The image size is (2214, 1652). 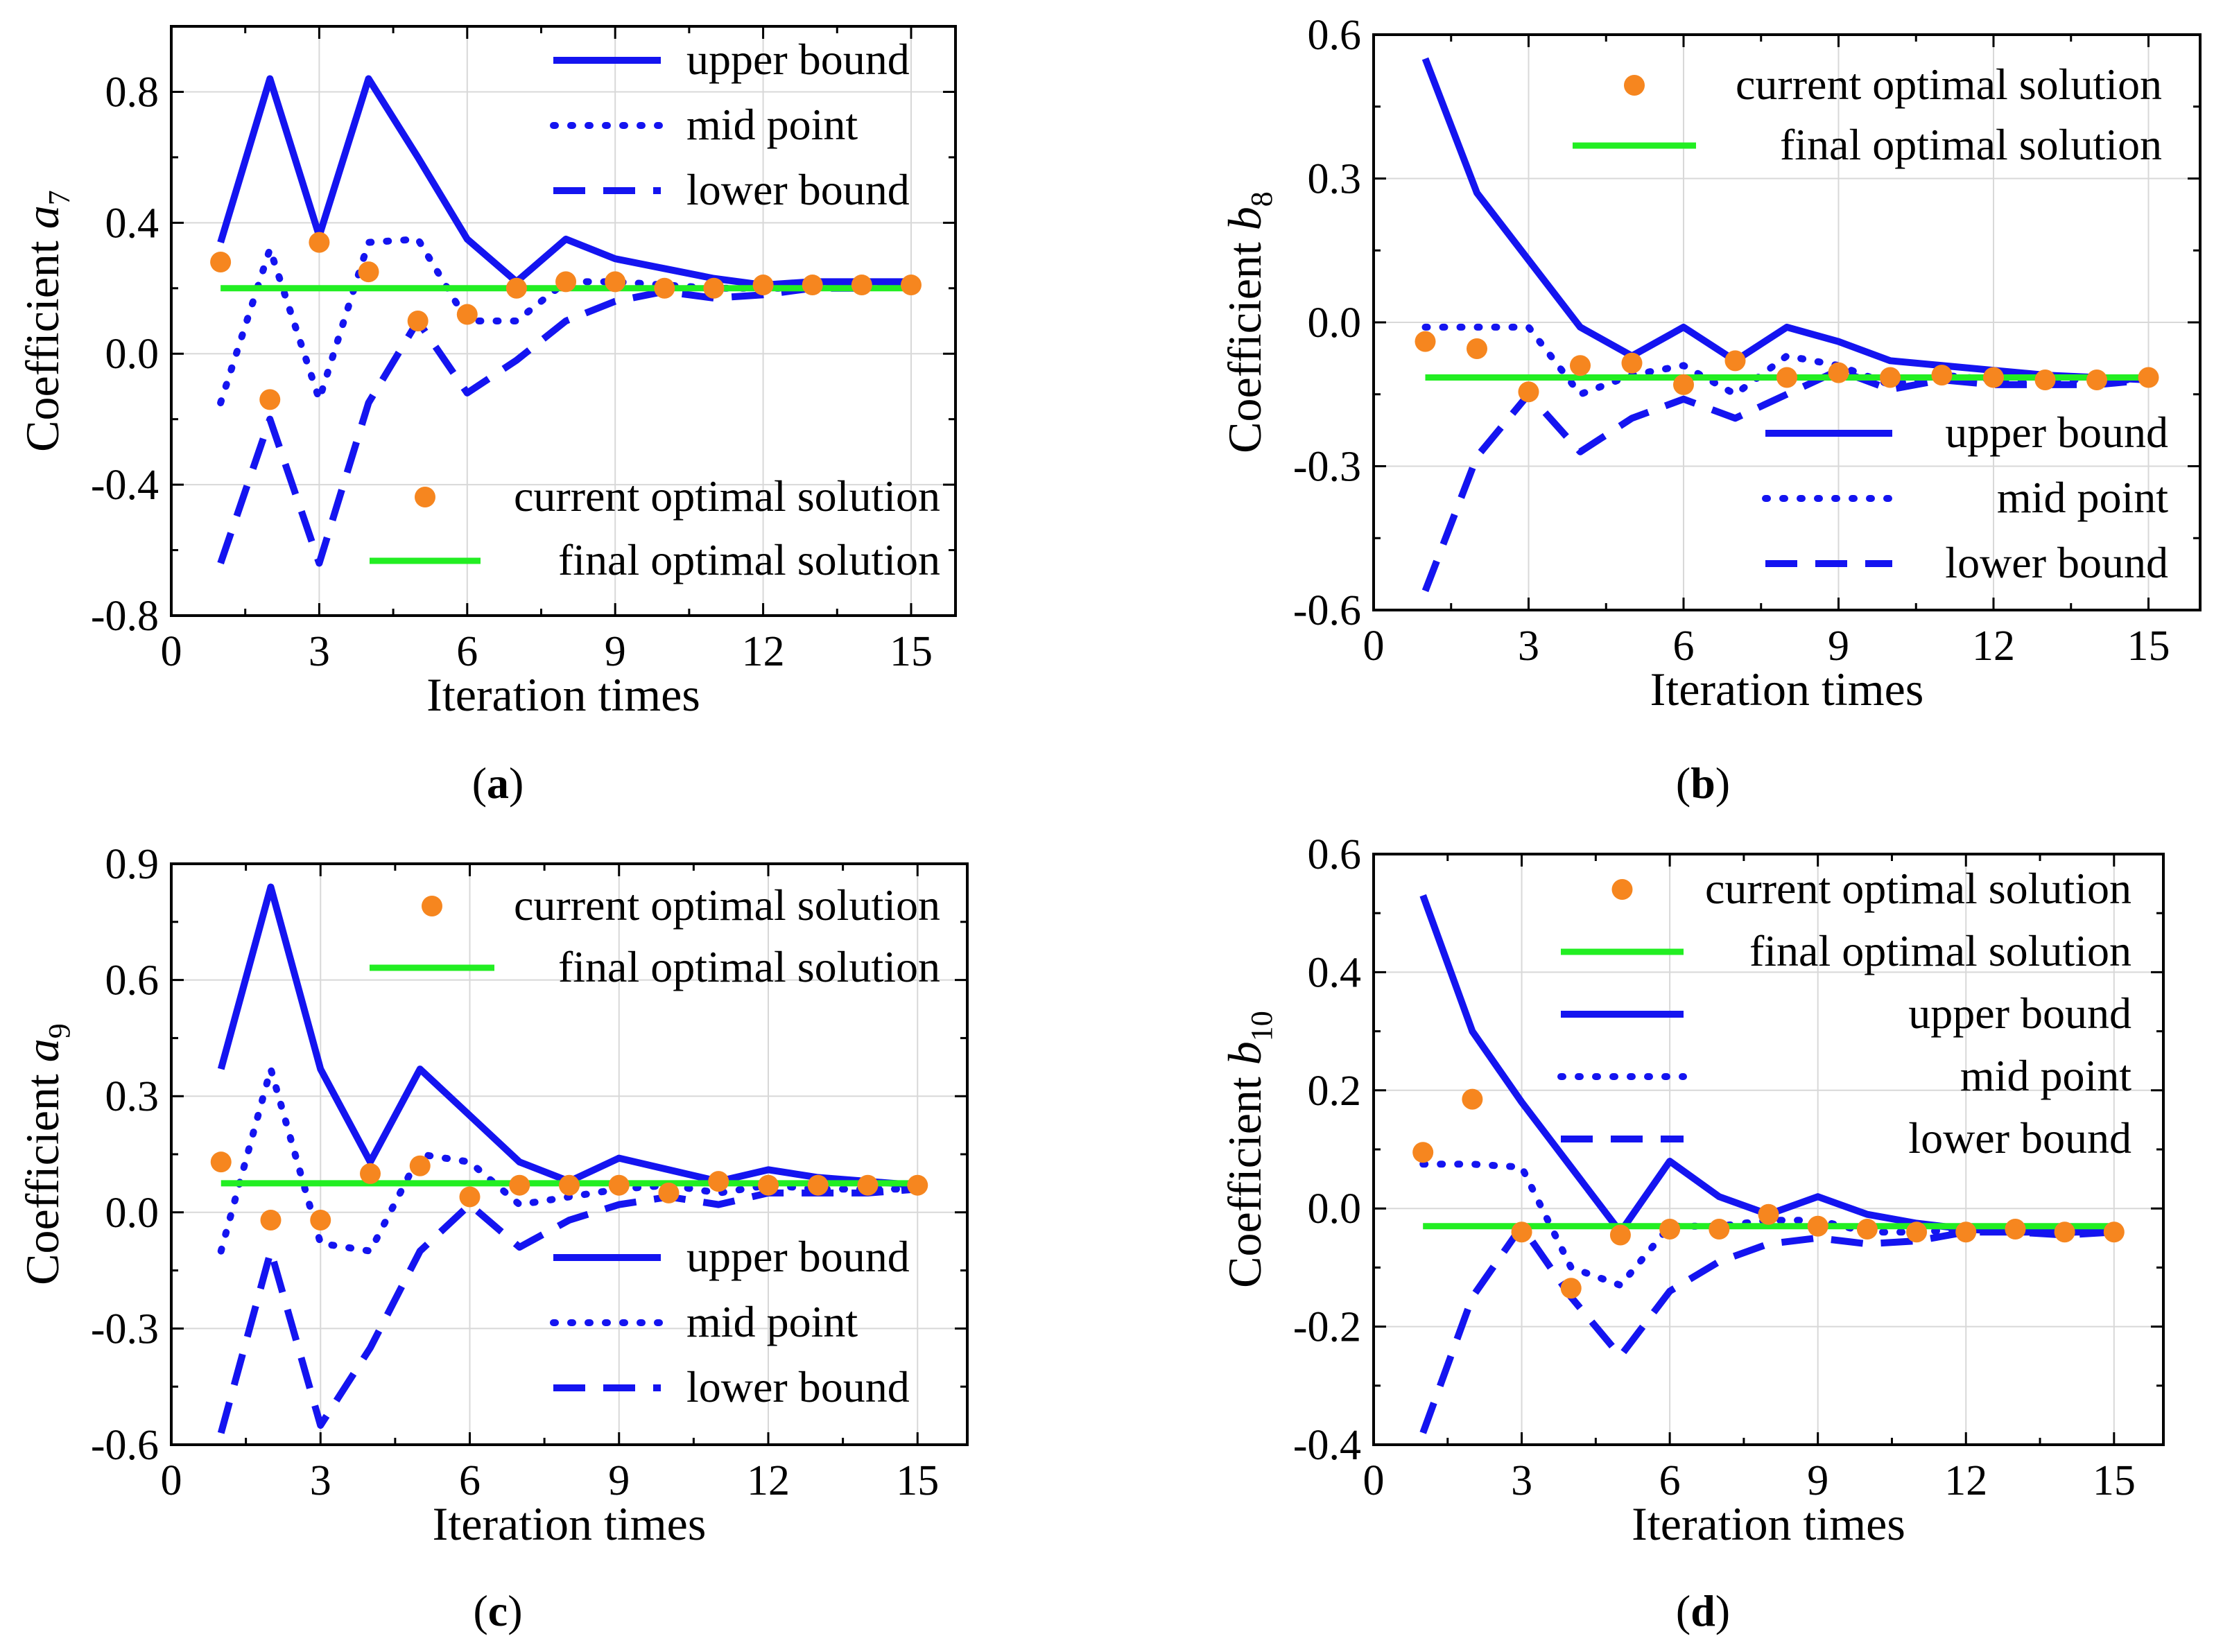 I want to click on y-tick-label: -0.6, so click(x=125, y=1445).